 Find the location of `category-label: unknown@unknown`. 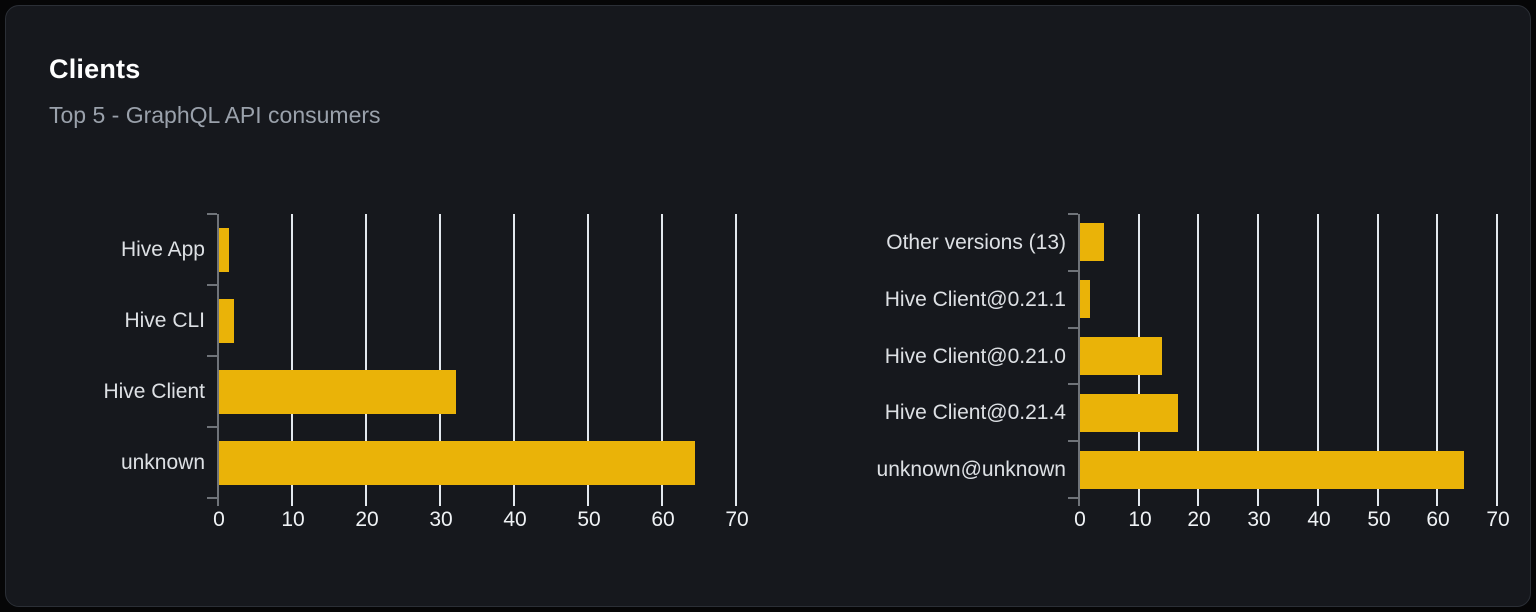

category-label: unknown@unknown is located at coordinates (971, 469).